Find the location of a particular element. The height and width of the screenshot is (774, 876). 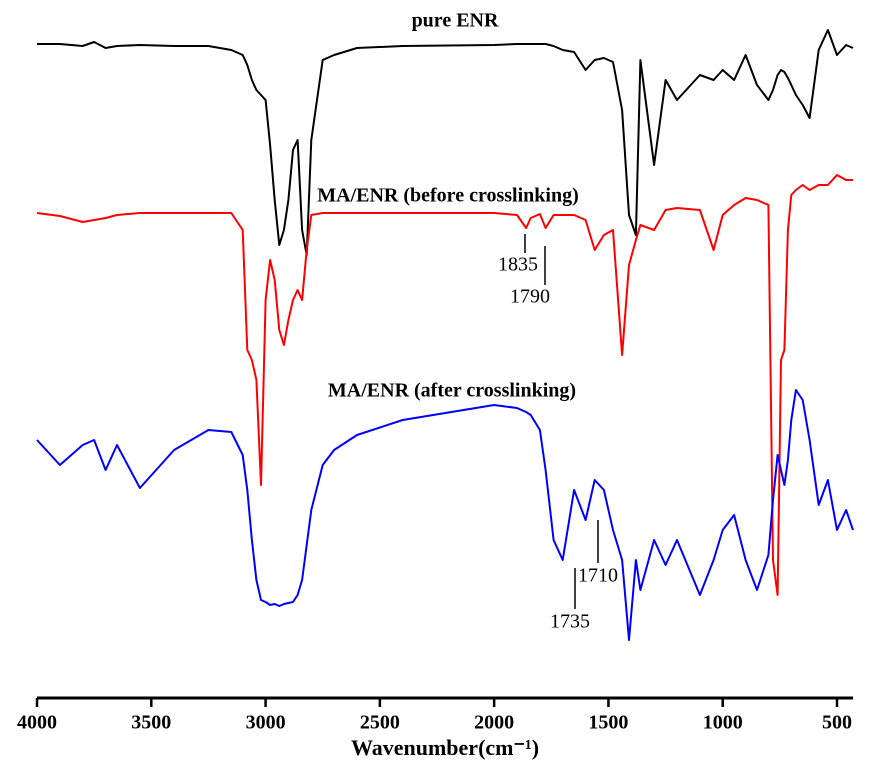

x-tick-label: 500 is located at coordinates (837, 723).